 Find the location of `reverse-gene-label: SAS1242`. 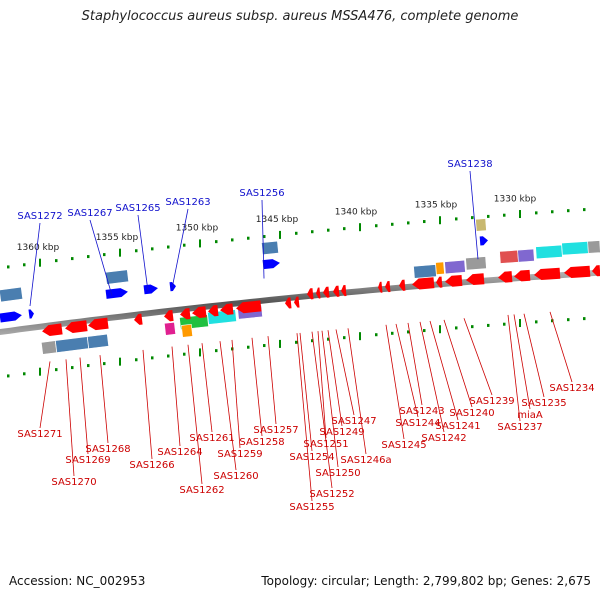

reverse-gene-label: SAS1242 is located at coordinates (443, 438).